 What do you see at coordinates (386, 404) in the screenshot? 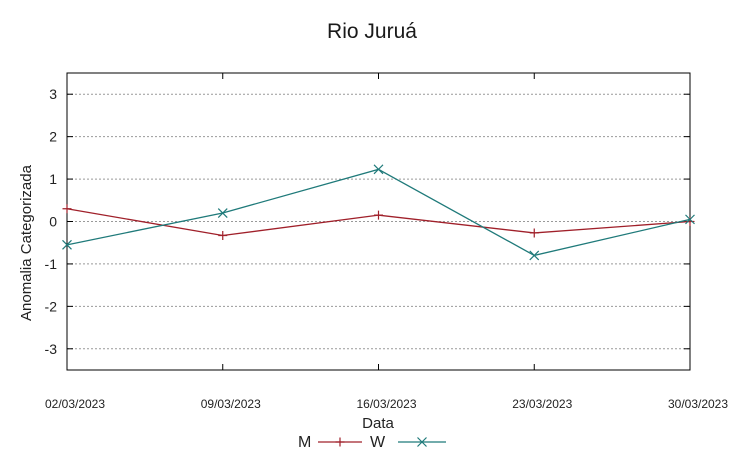
I see `x-tick-label: 16/03/2023` at bounding box center [386, 404].